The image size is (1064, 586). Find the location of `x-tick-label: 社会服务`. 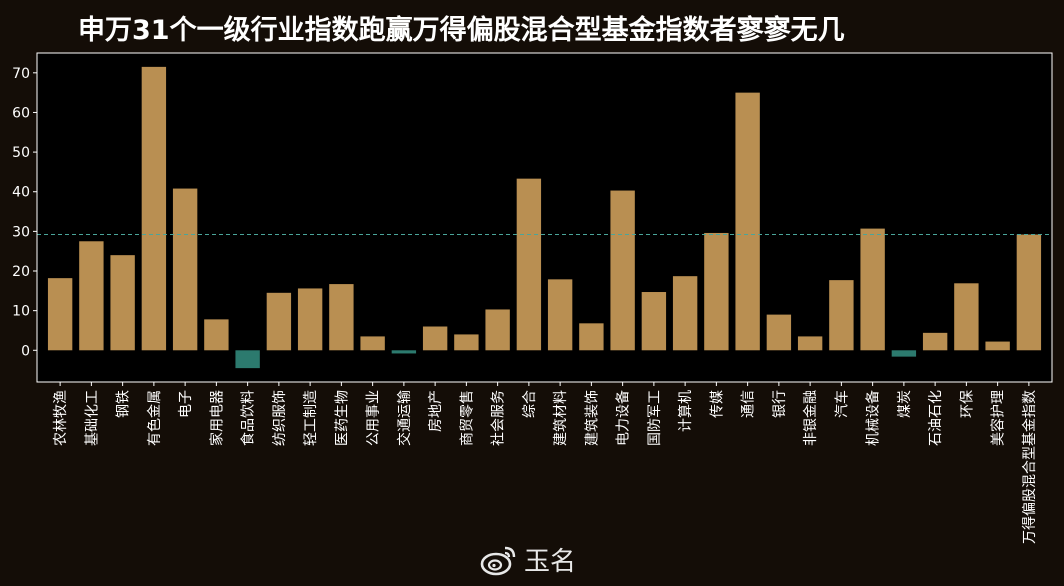

x-tick-label: 社会服务 is located at coordinates (499, 418).